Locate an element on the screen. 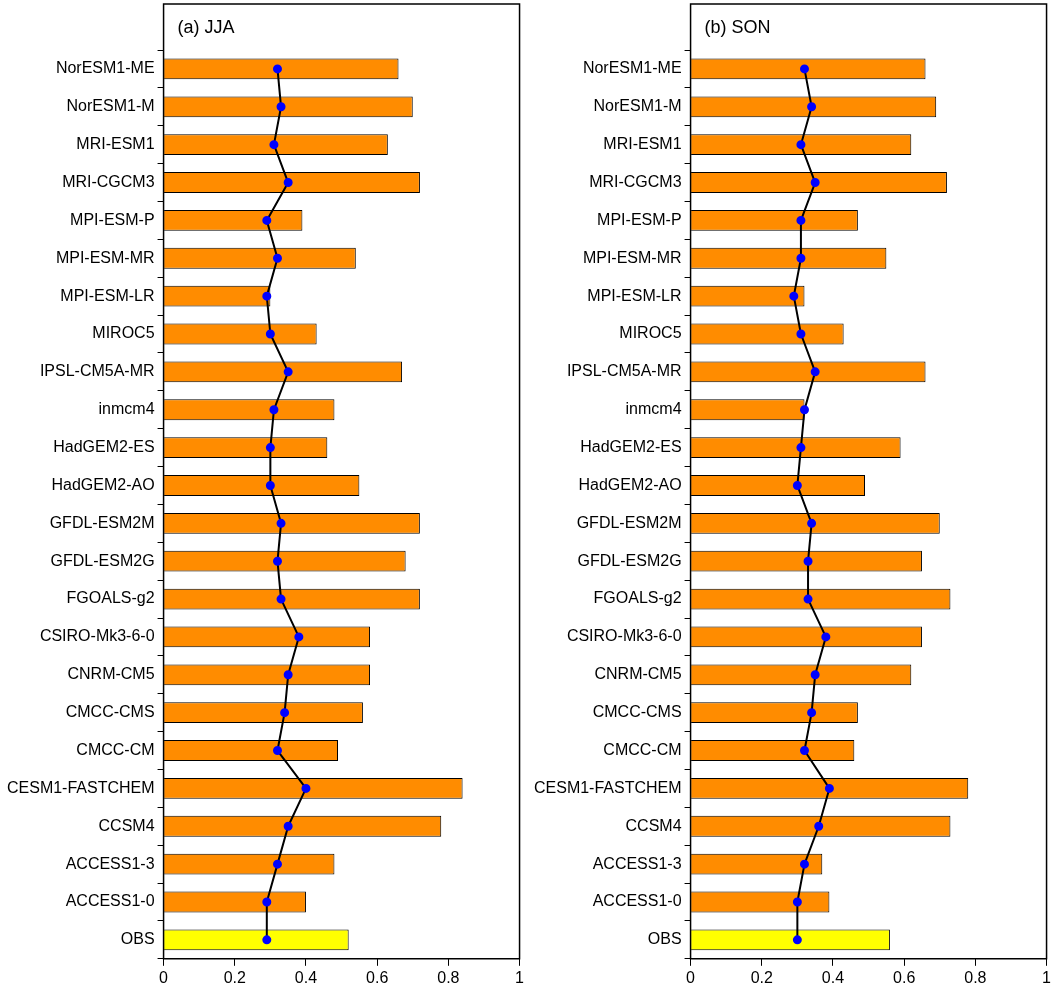  y-tick-label: ACCESS1-0 is located at coordinates (110, 901).